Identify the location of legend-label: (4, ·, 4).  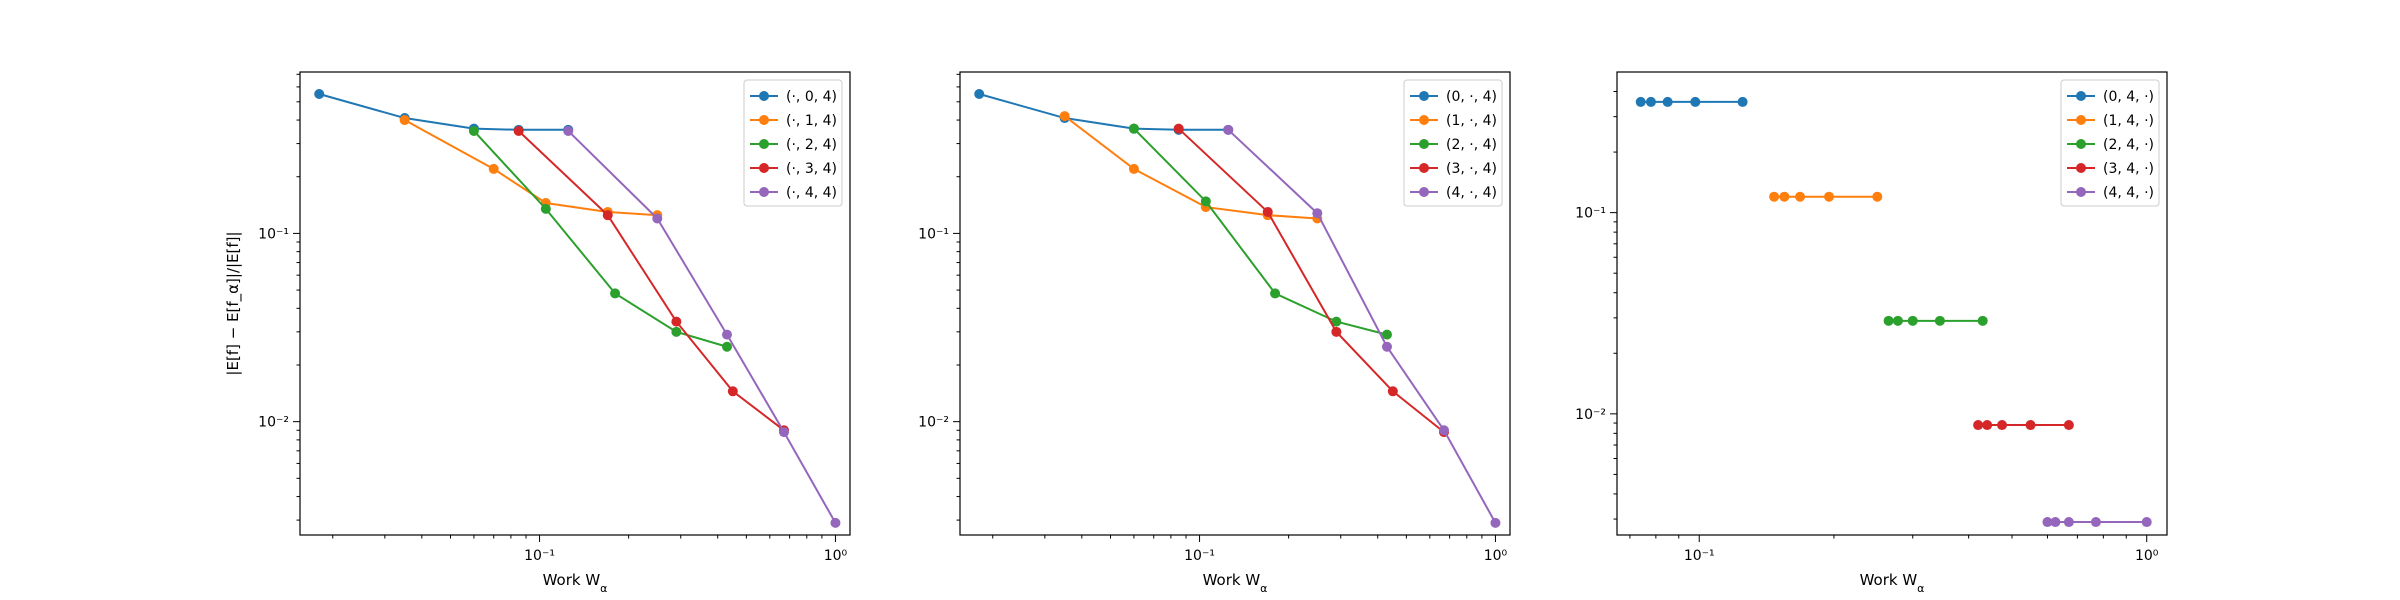
(1471, 193).